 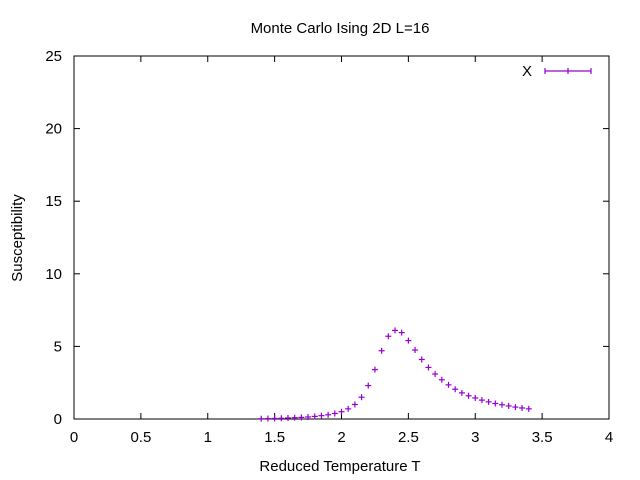 What do you see at coordinates (53, 201) in the screenshot?
I see `y-tick-label: 15` at bounding box center [53, 201].